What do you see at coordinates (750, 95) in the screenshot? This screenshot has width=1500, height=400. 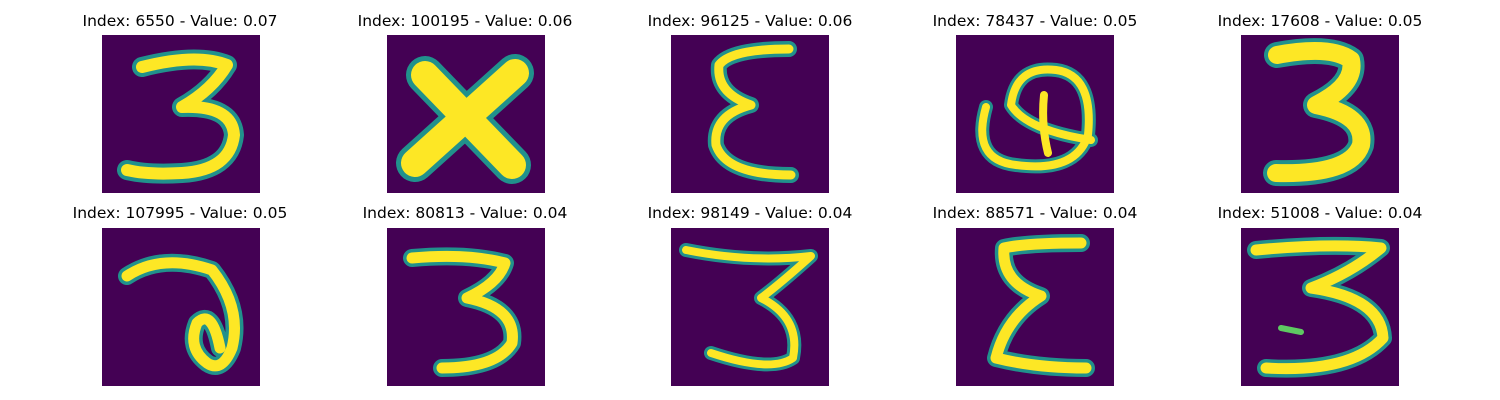 I see `grid-panel-8: Index: 98149 - Value: 0.04` at bounding box center [750, 95].